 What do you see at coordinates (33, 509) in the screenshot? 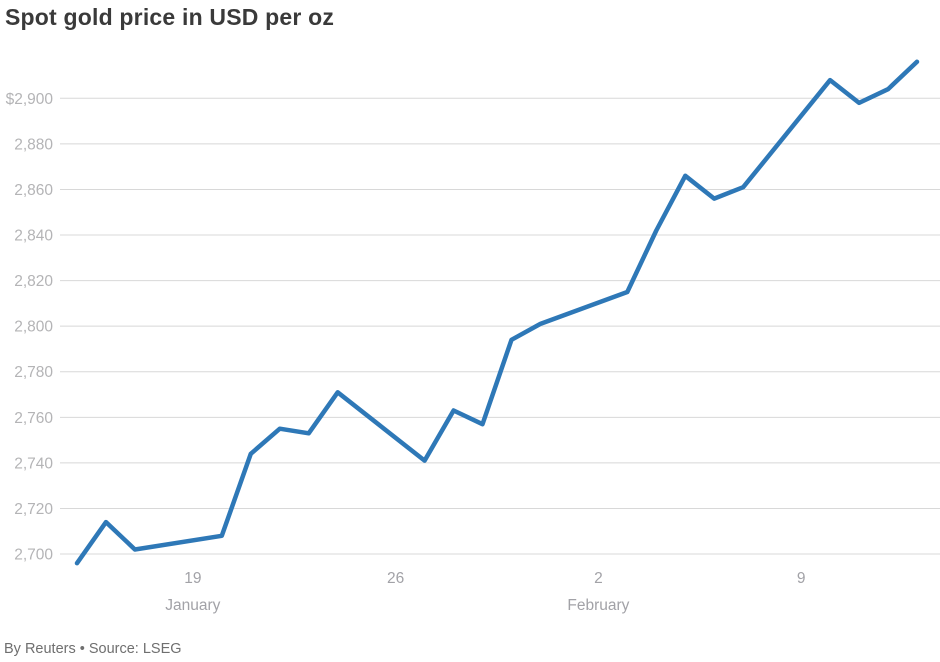
I see `y-tick-label: 2,720` at bounding box center [33, 509].